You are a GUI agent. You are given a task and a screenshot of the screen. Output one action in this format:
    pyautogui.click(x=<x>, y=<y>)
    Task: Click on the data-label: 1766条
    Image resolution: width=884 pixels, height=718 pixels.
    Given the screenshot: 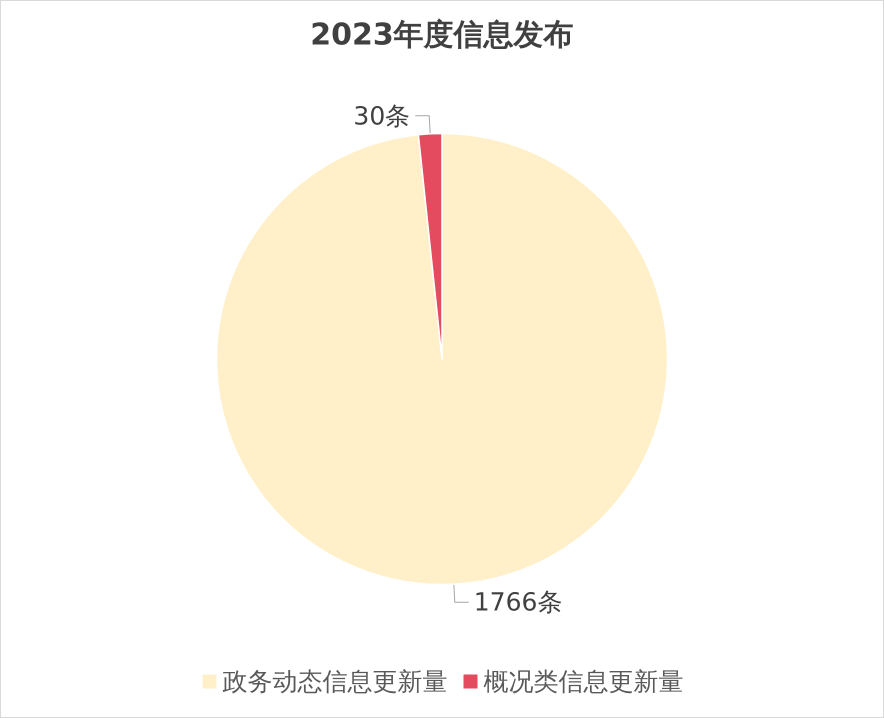 What is the action you would take?
    pyautogui.click(x=518, y=602)
    